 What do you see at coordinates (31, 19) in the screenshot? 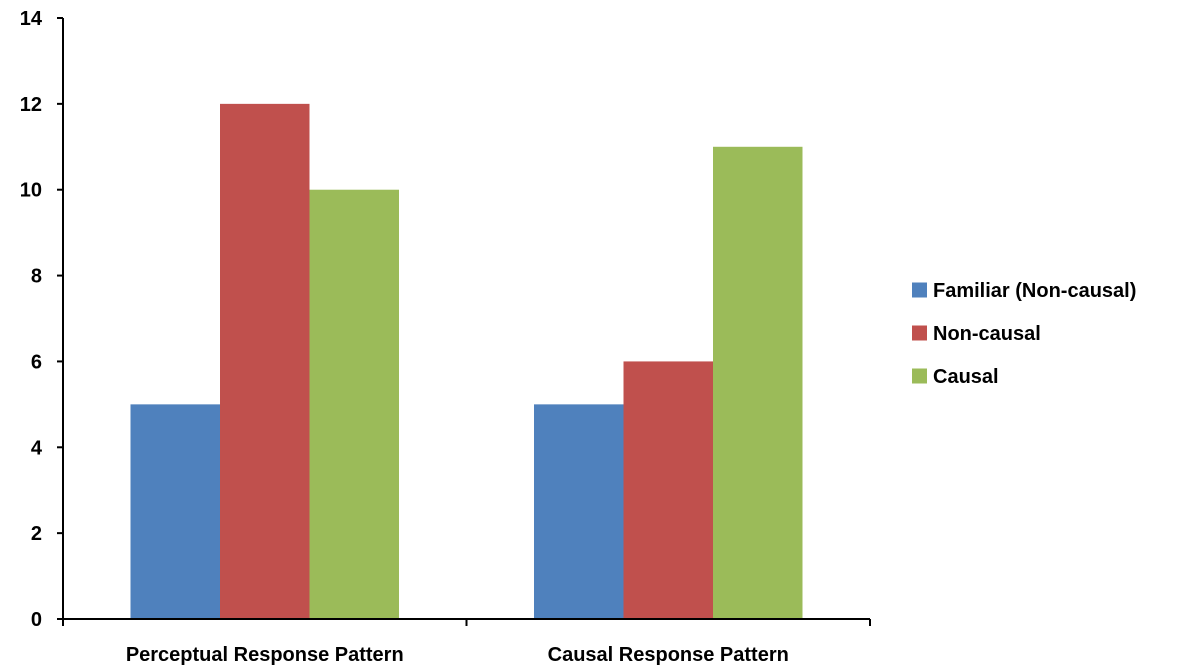
I see `y-tick-label: 14` at bounding box center [31, 19].